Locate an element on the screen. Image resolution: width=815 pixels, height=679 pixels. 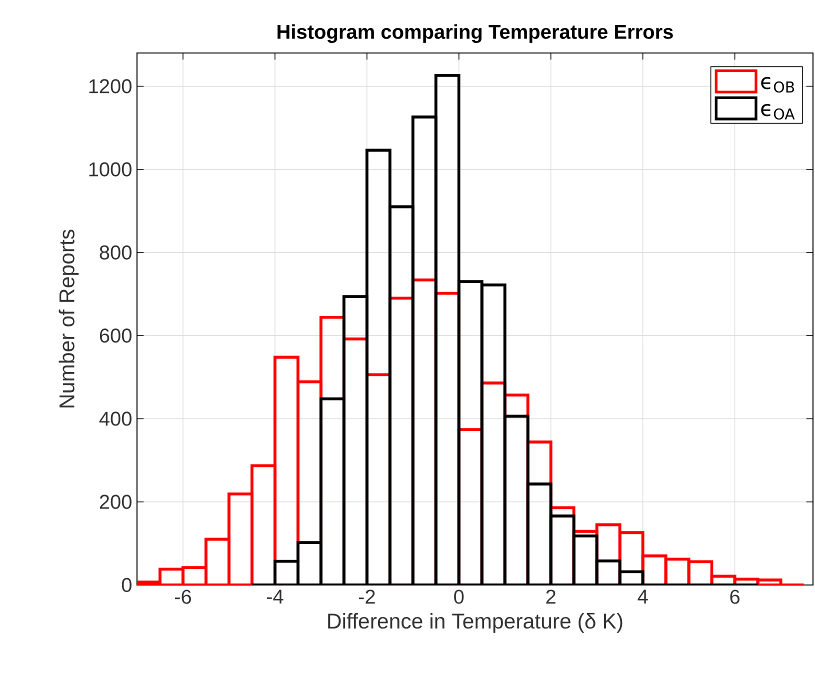
x-tick-label: 6 is located at coordinates (735, 597).